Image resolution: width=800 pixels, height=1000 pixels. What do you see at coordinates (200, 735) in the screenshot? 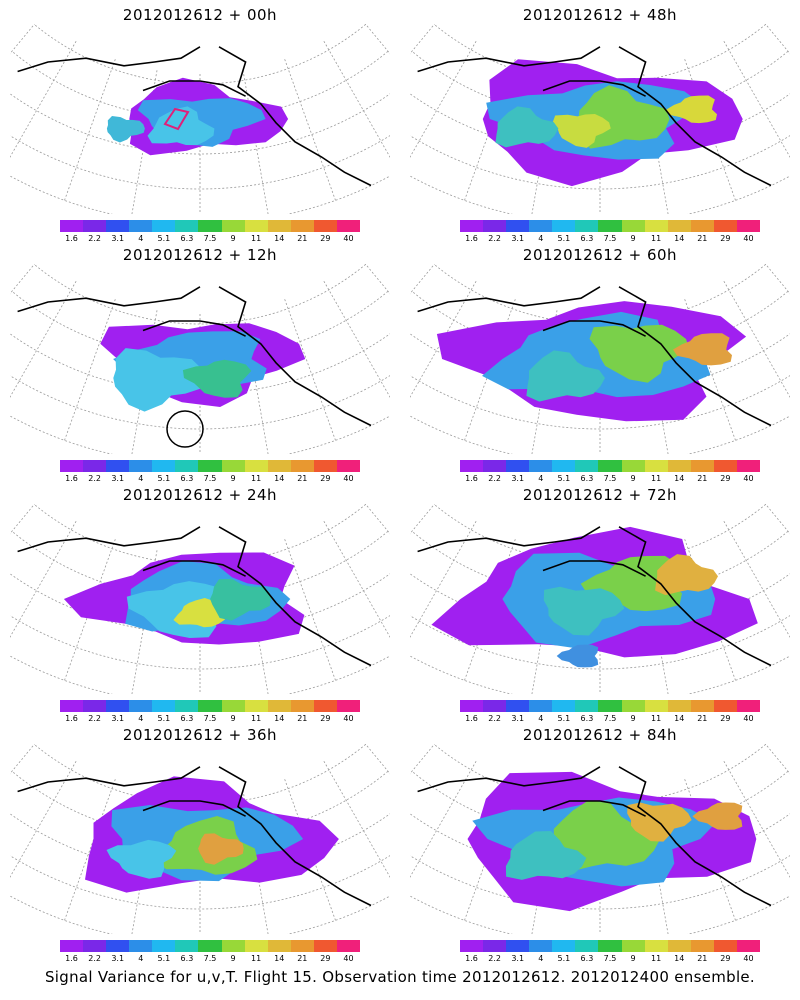
I see `panel-title: 2012012612 + 36h` at bounding box center [200, 735].